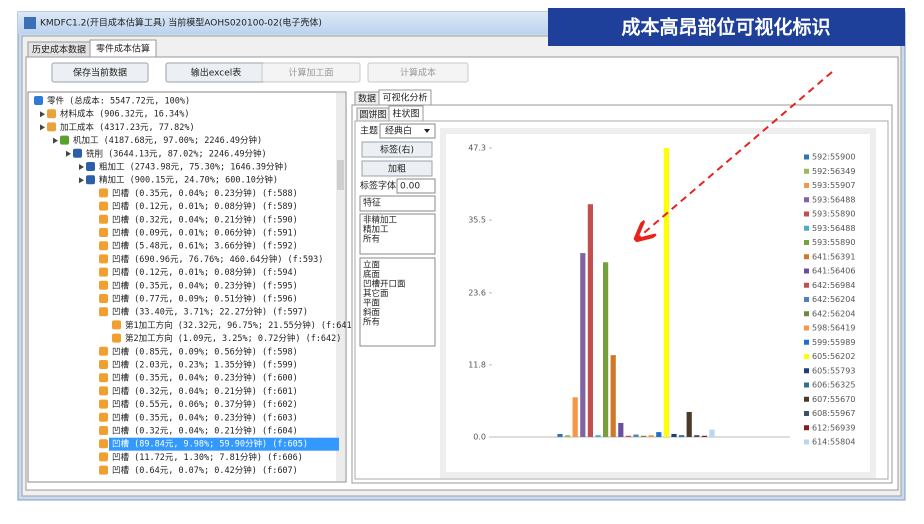  I want to click on button-label: 计算成本, so click(418, 73).